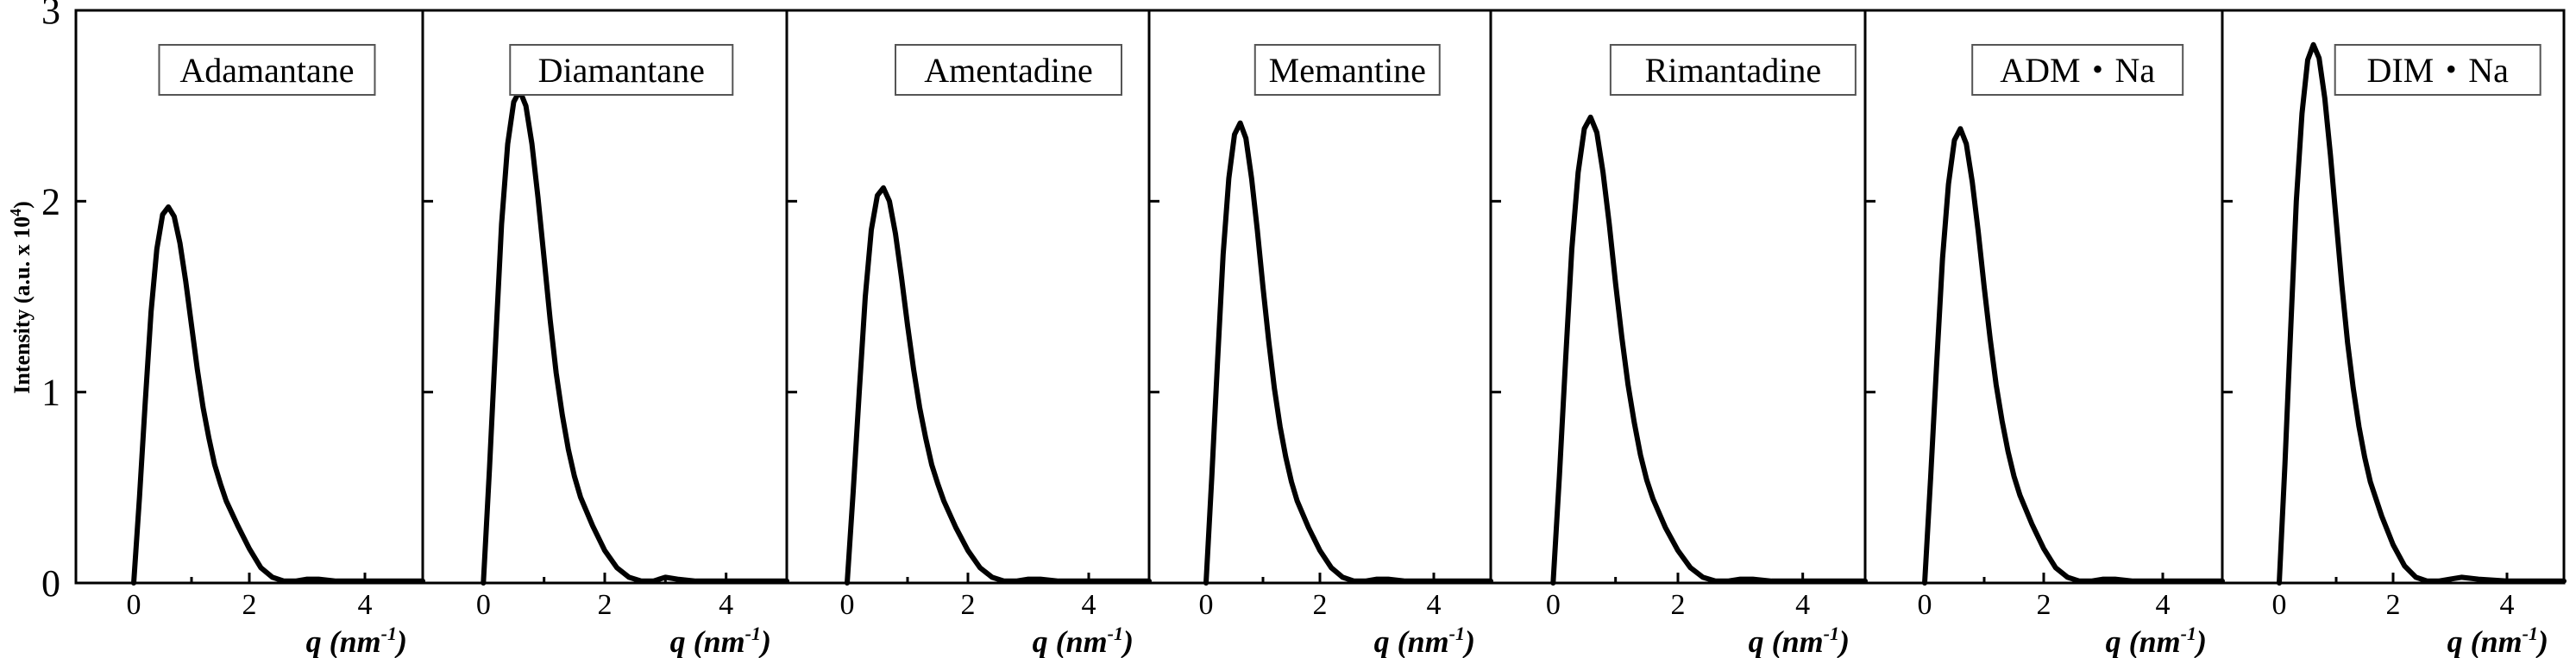  I want to click on panel-7: 0 2 4 DIM・Na q (nm-1), so click(2394, 333).